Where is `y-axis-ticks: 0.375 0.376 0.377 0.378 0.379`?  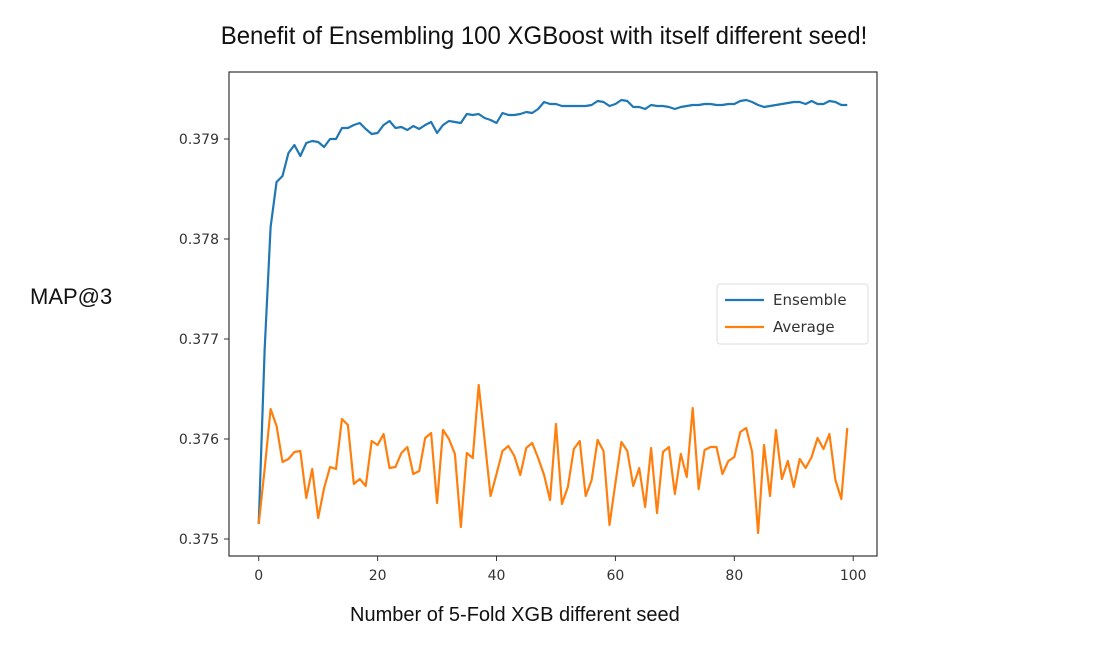
y-axis-ticks: 0.375 0.376 0.377 0.378 0.379 is located at coordinates (204, 340).